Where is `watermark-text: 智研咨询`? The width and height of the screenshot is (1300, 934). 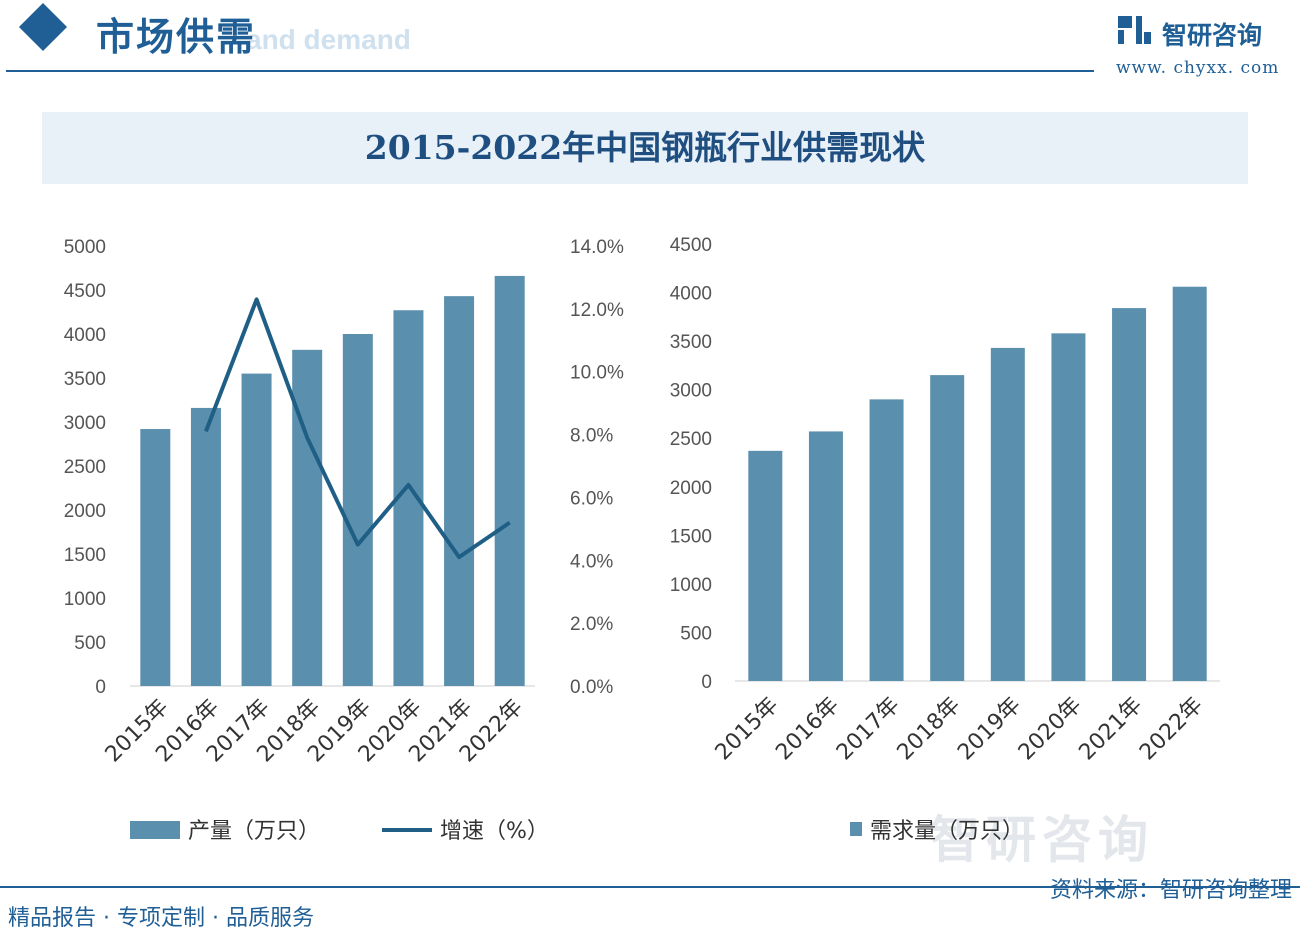
watermark-text: 智研咨询 is located at coordinates (1042, 840).